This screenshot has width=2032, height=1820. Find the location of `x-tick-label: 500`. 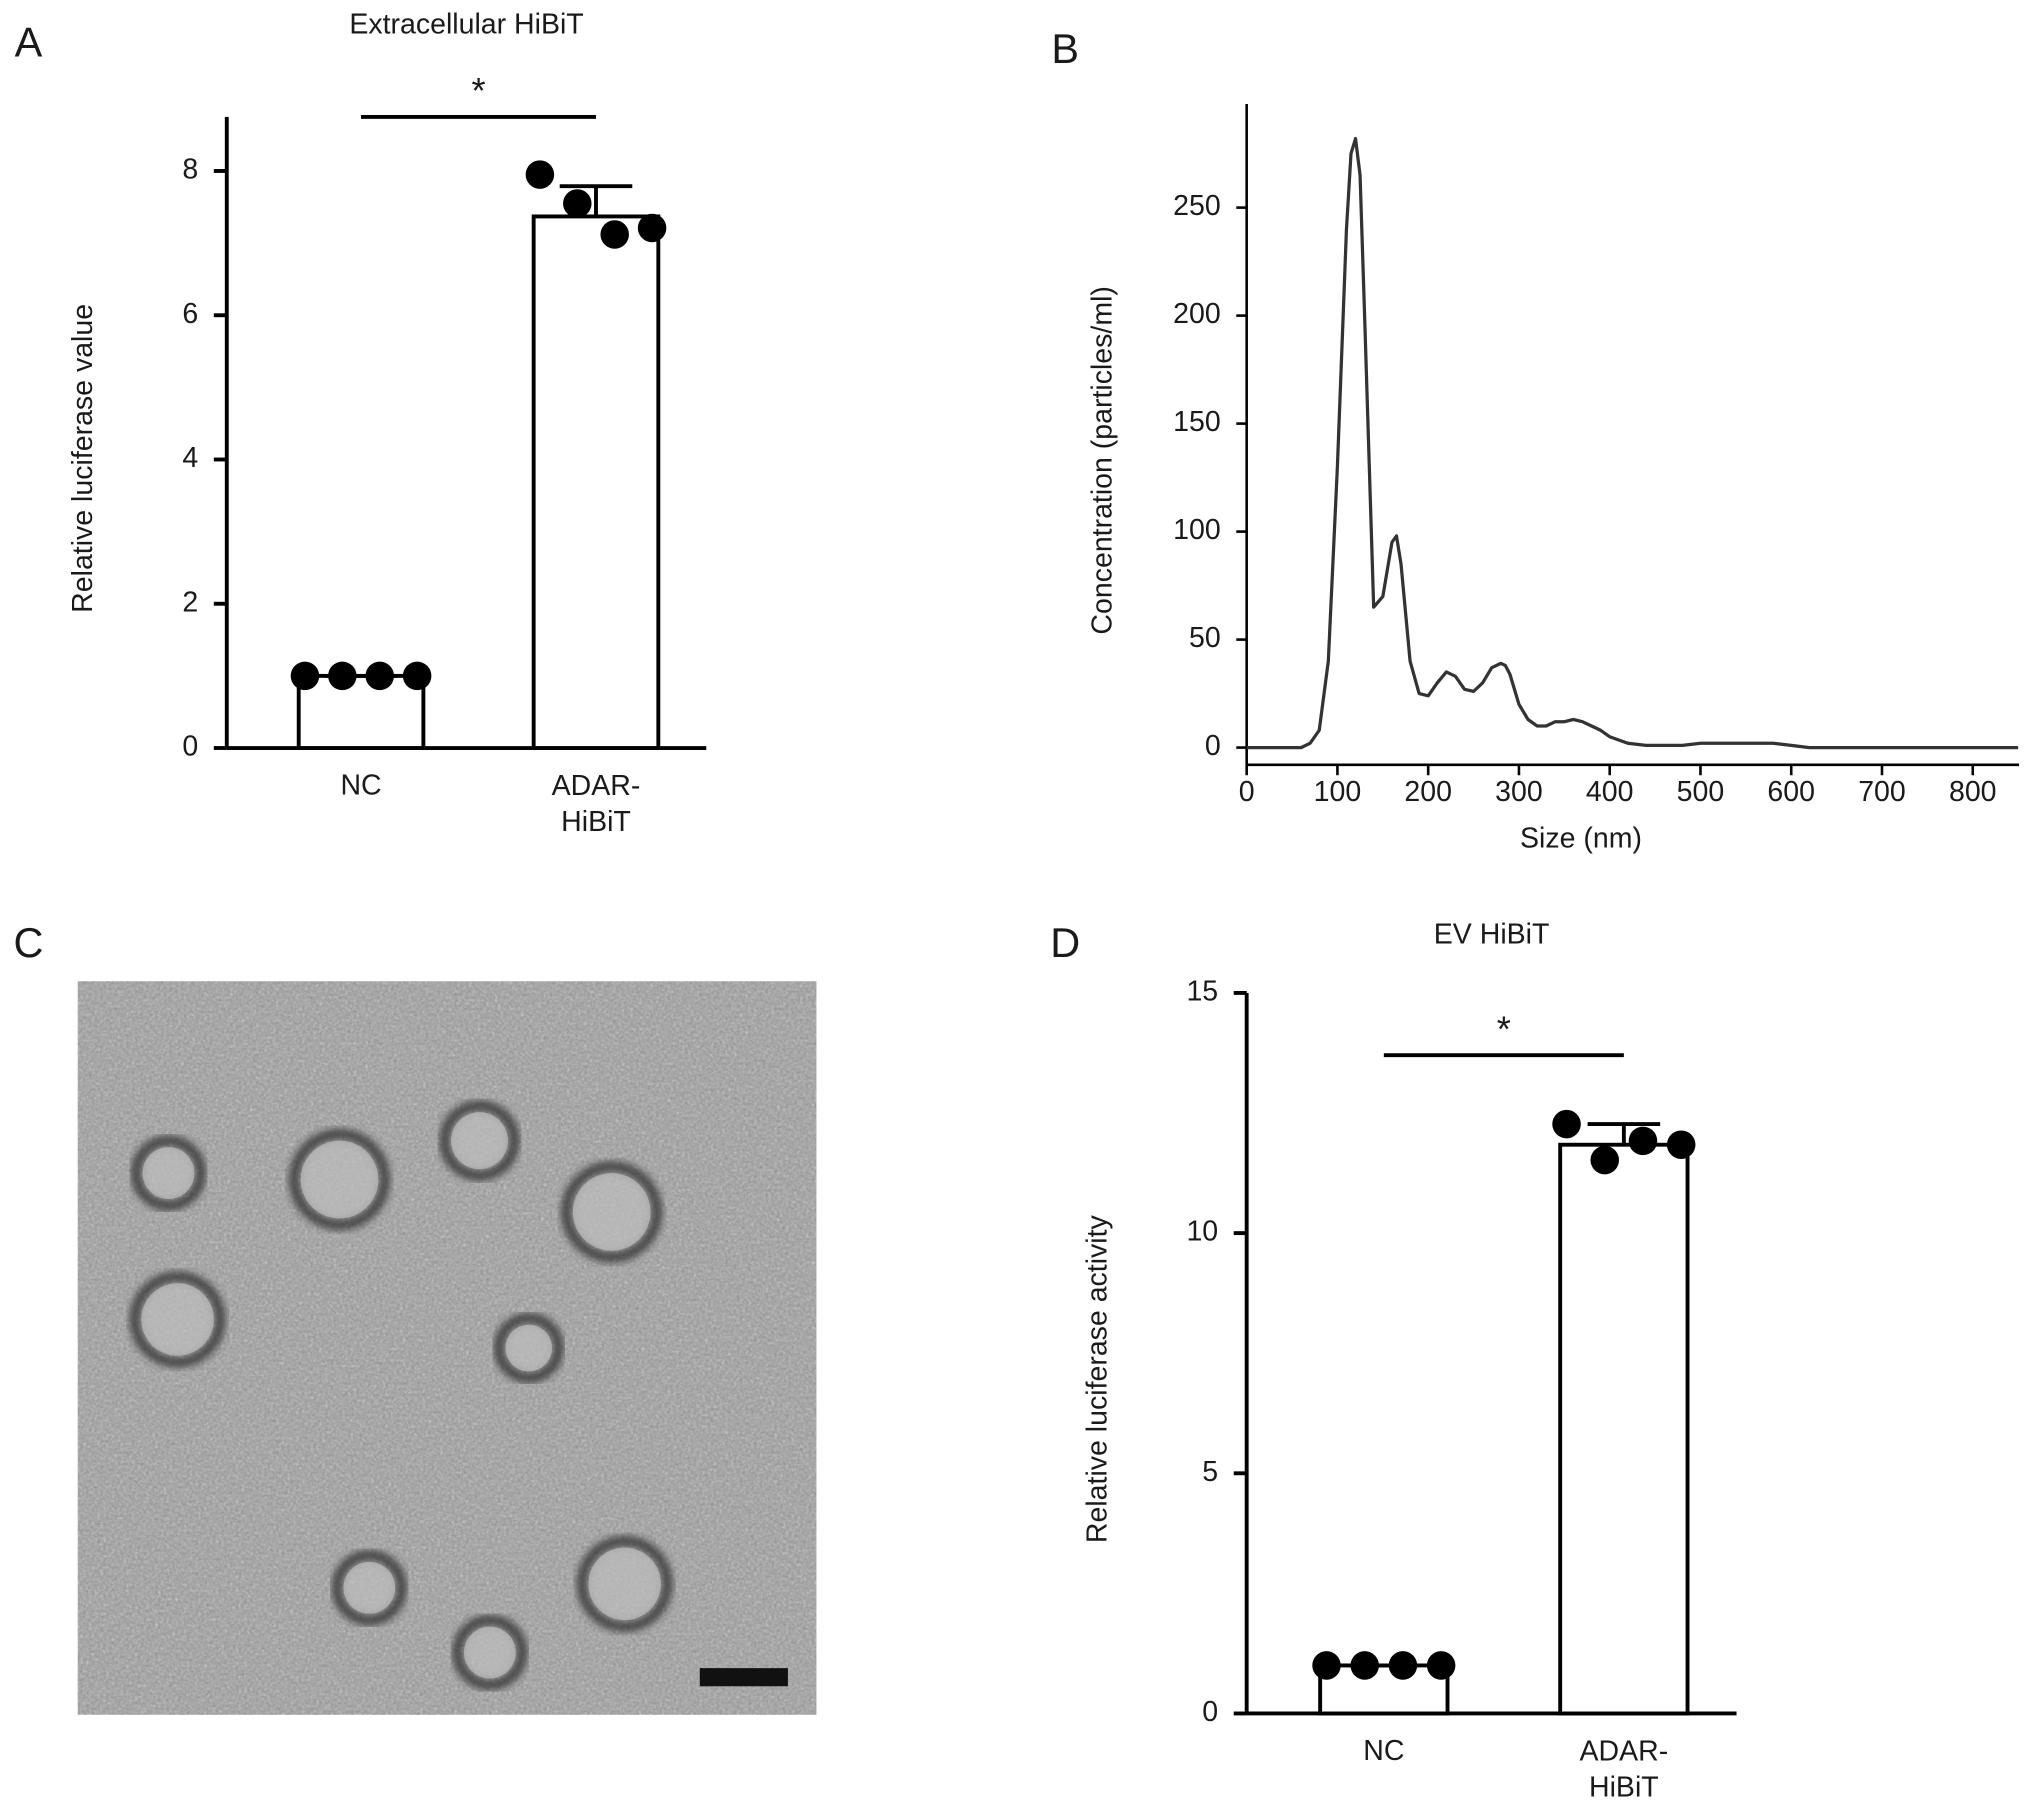

x-tick-label: 500 is located at coordinates (1701, 792).